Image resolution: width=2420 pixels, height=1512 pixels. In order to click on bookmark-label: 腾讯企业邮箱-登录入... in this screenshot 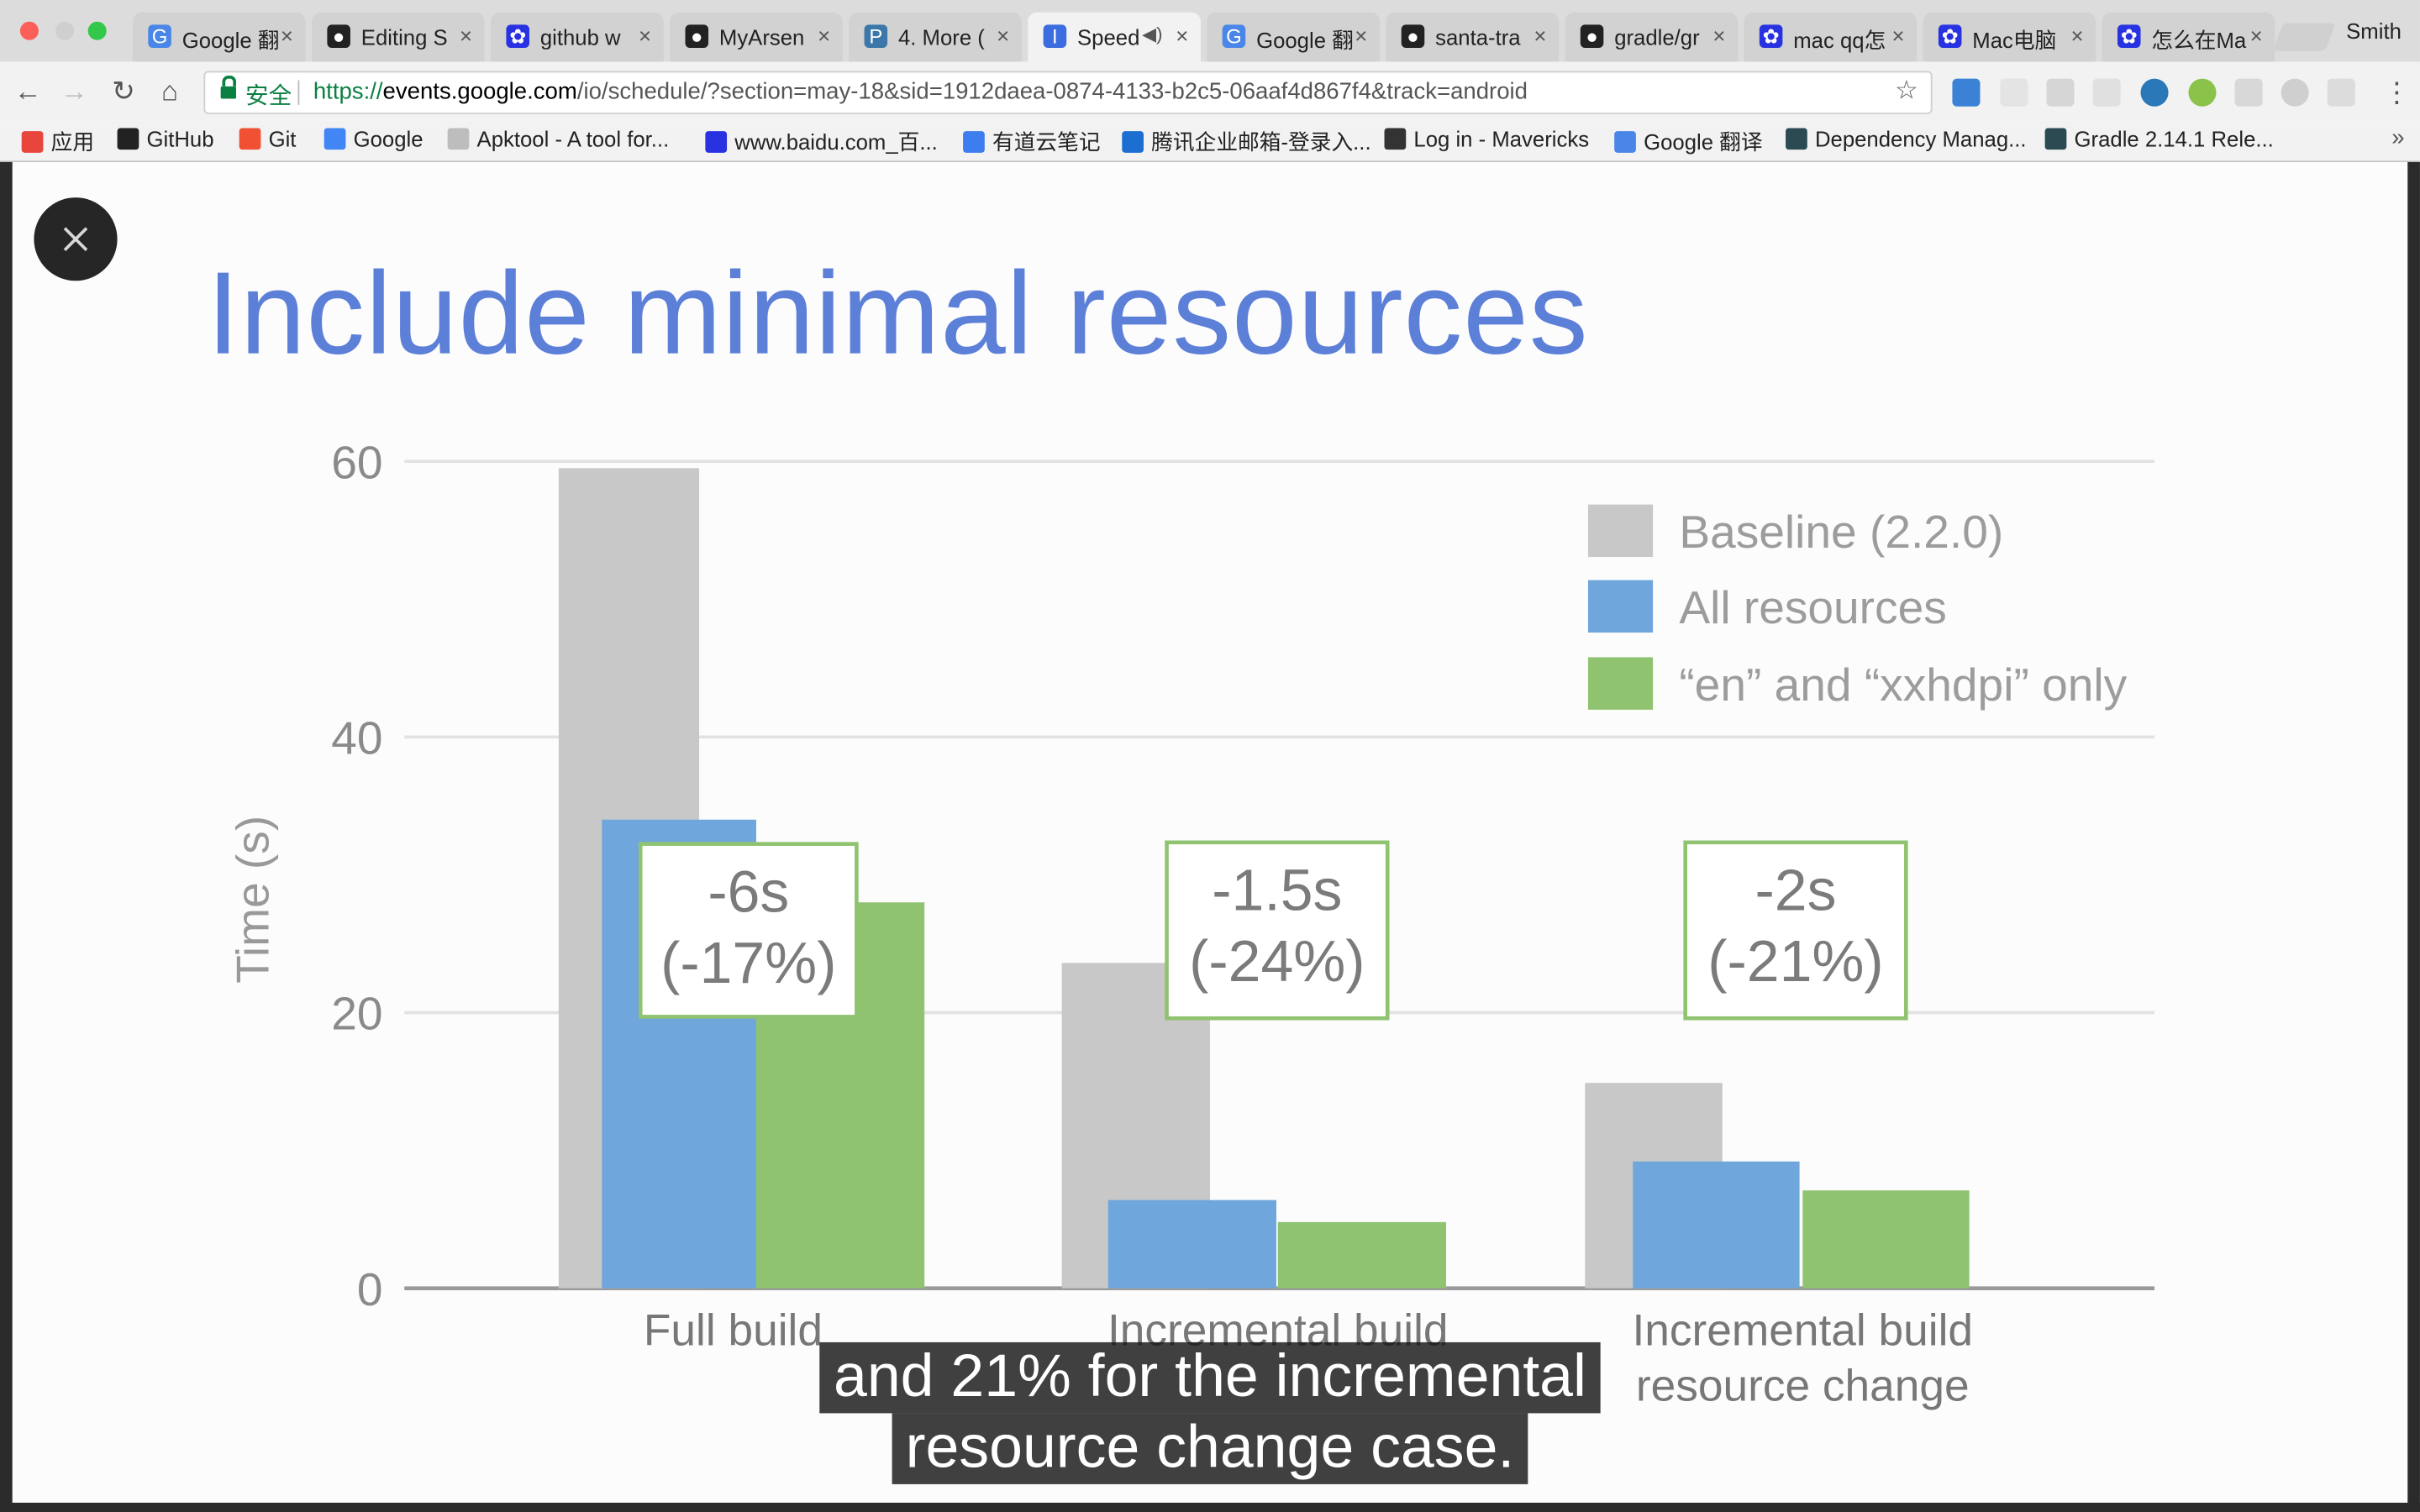, I will do `click(1261, 142)`.